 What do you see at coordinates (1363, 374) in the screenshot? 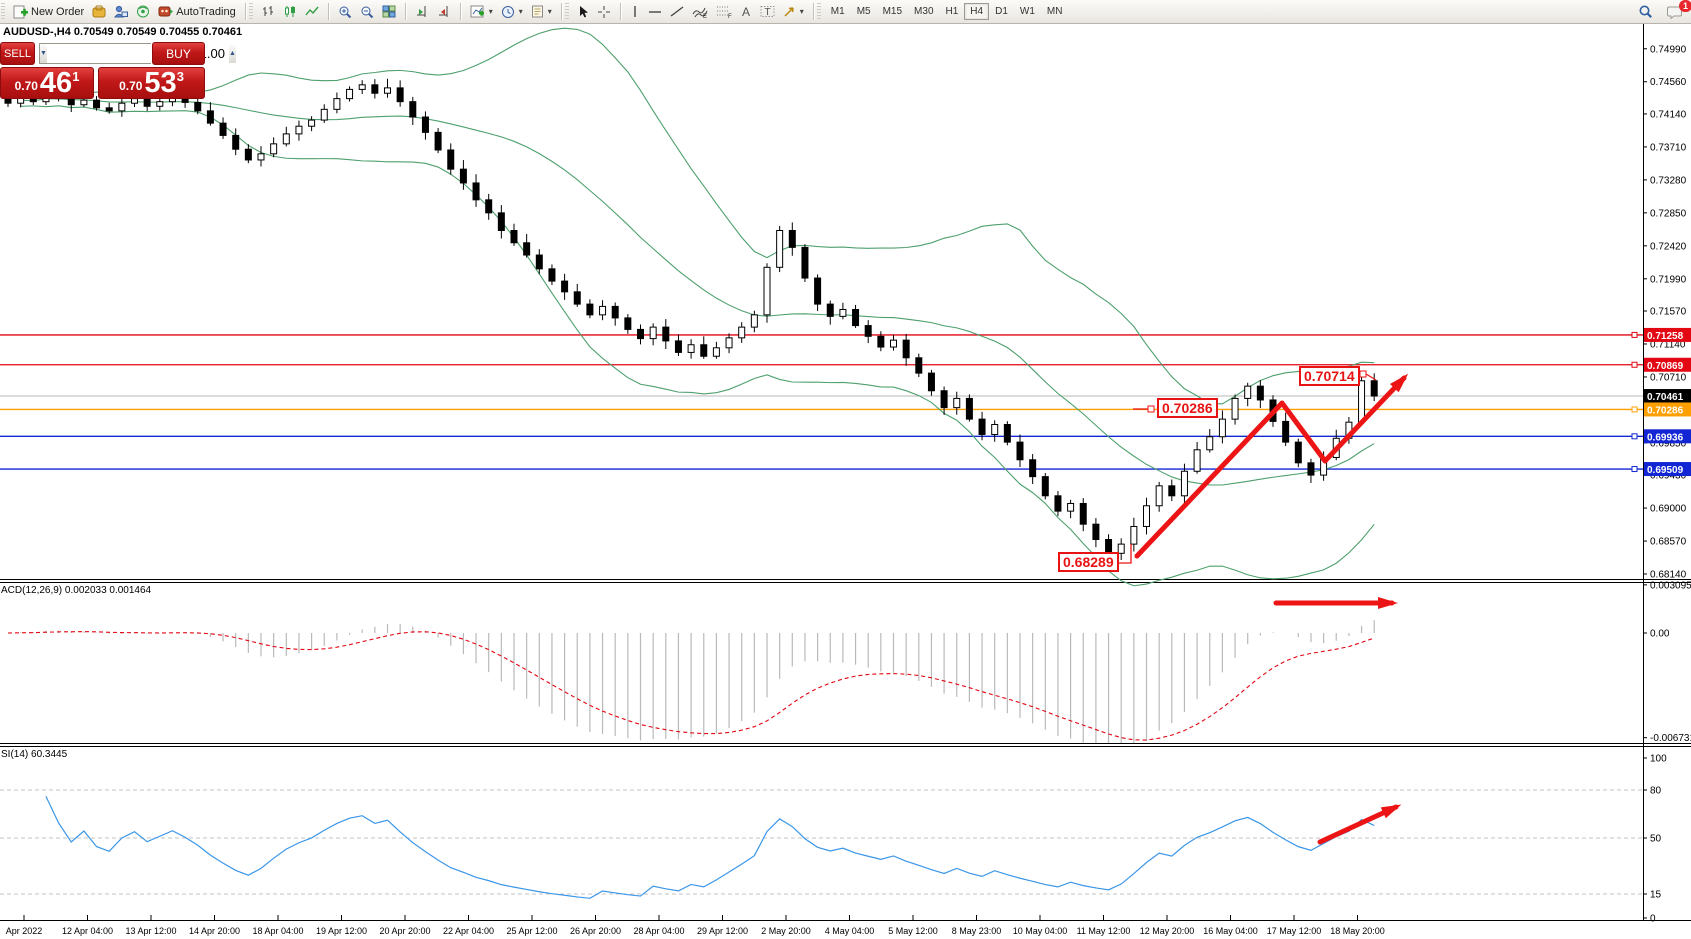
I see `callout-anchor` at bounding box center [1363, 374].